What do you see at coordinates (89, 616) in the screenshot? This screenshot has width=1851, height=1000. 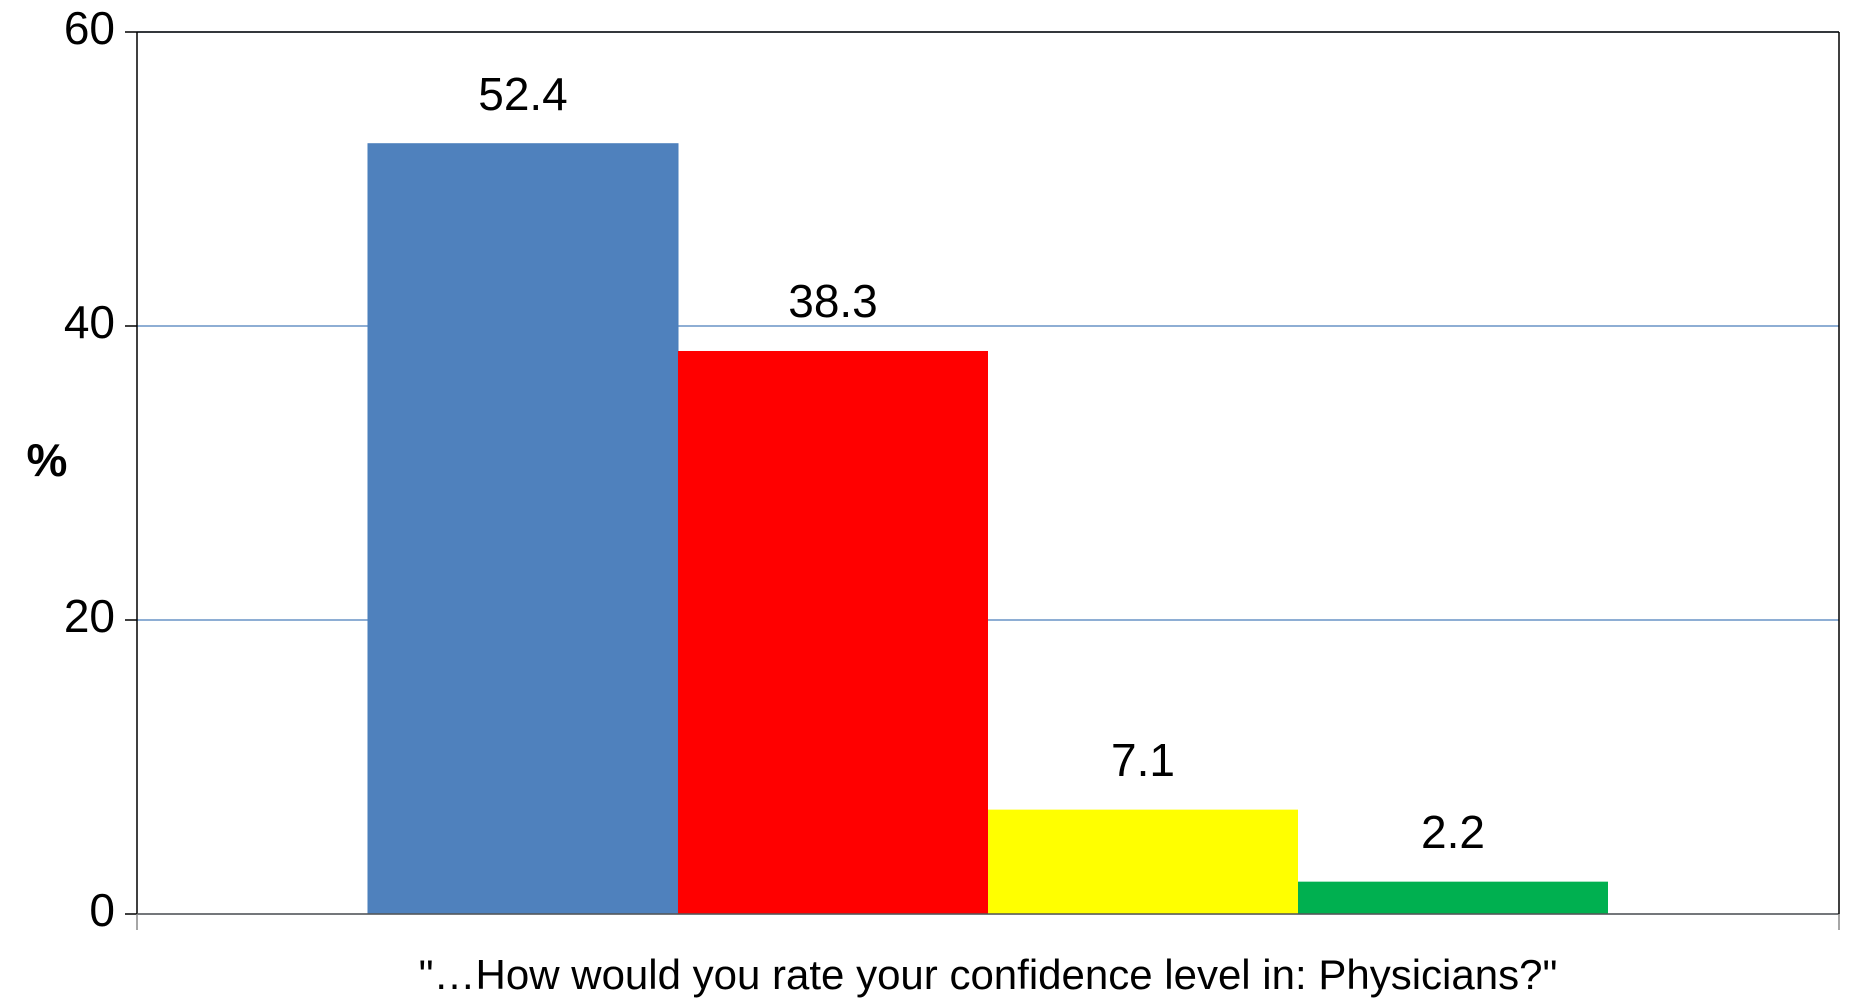 I see `y-tick-label: 20` at bounding box center [89, 616].